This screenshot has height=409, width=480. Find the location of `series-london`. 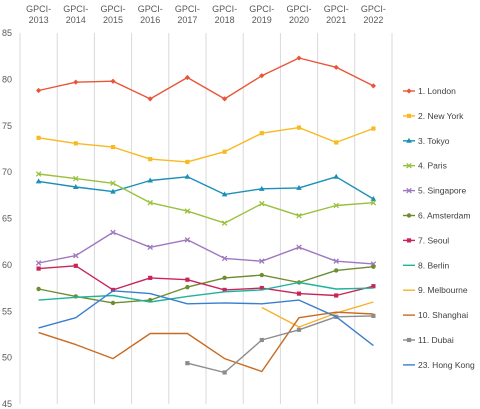

series-london is located at coordinates (206, 78).